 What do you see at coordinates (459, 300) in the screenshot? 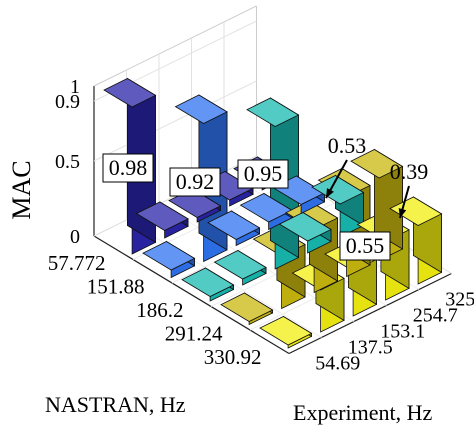
I see `experiment-tick-label: 325` at bounding box center [459, 300].